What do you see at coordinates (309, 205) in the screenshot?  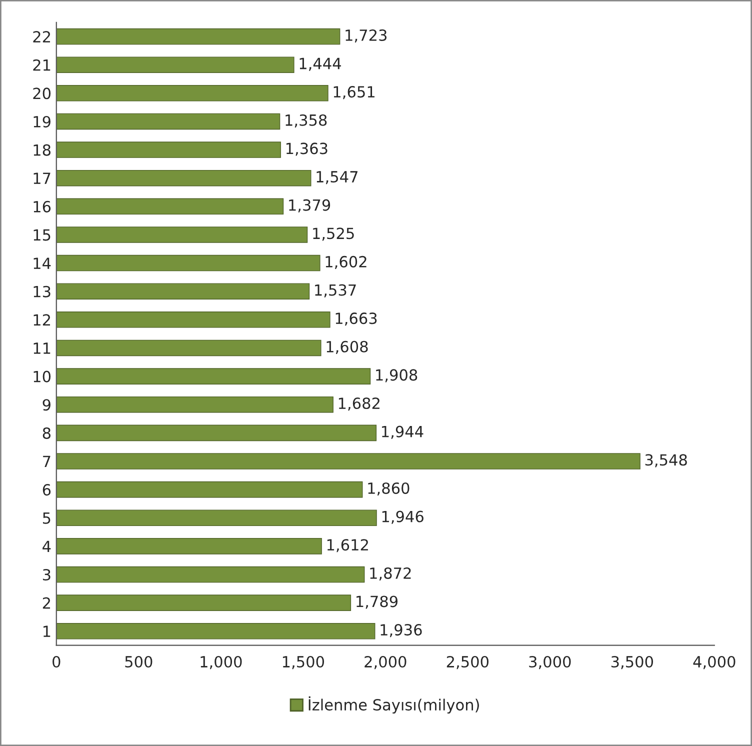 I see `data-label: 1,379` at bounding box center [309, 205].